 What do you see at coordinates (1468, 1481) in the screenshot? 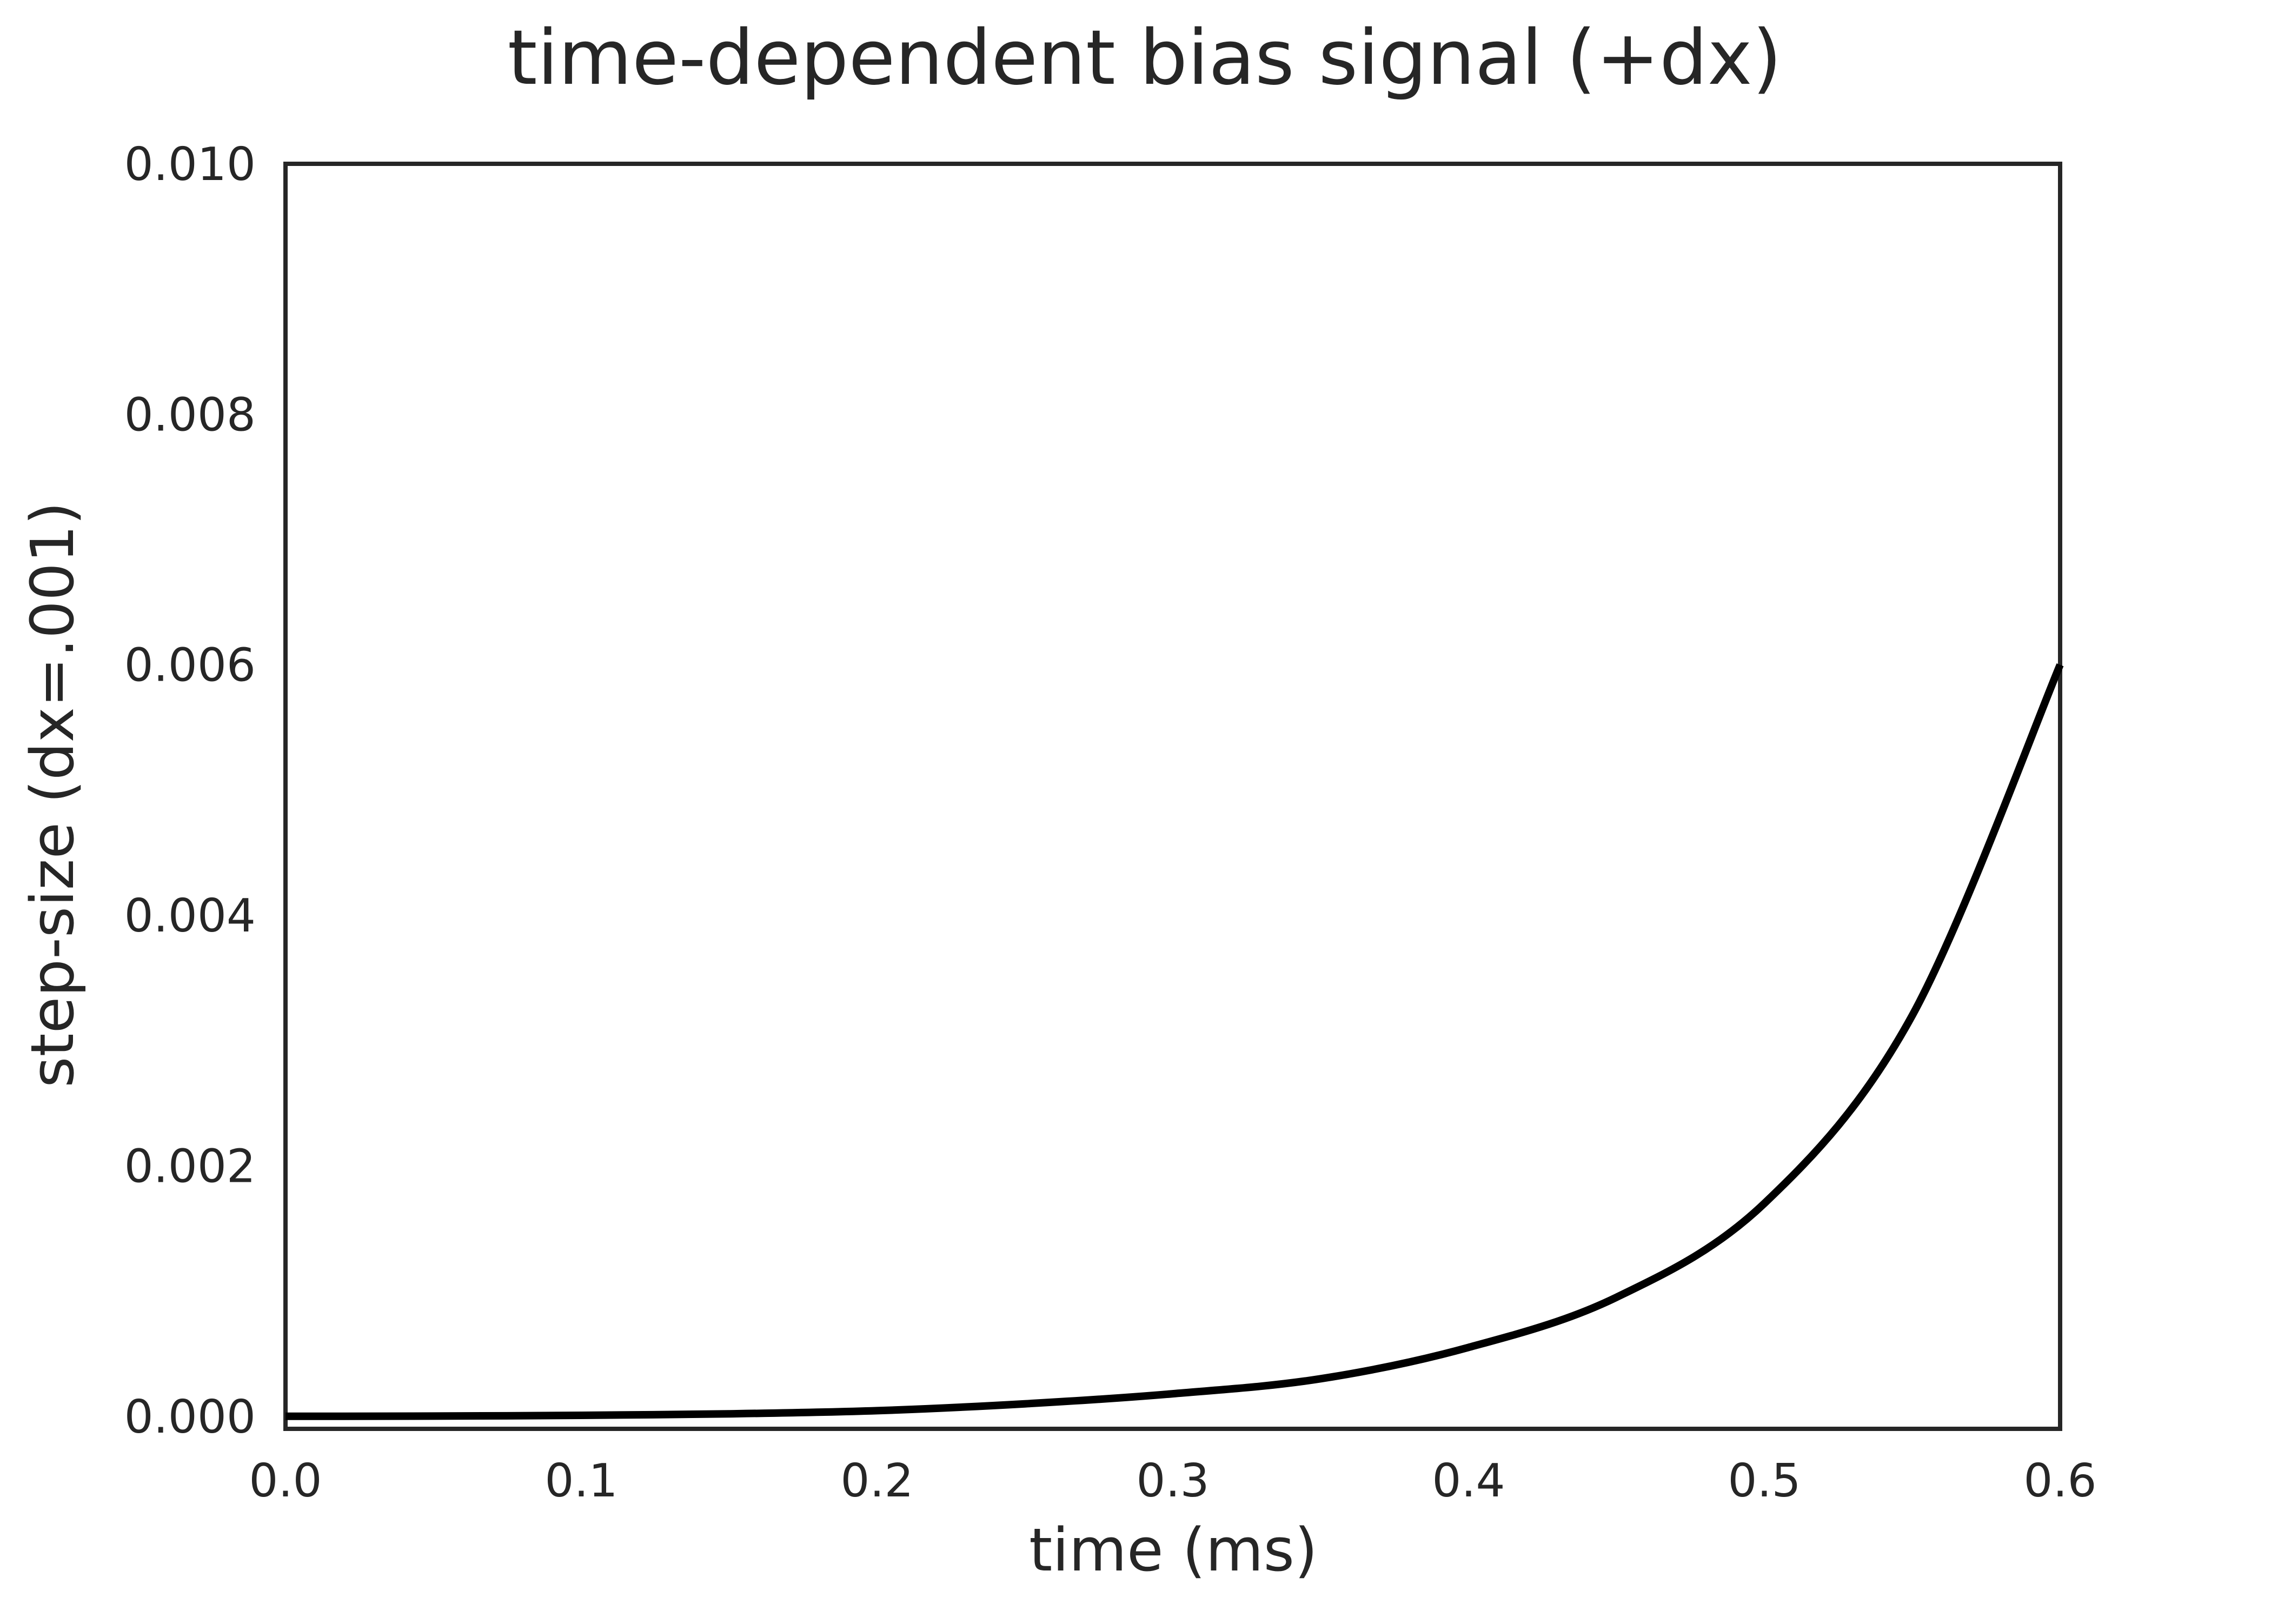
I see `x-tick-label: 0.4` at bounding box center [1468, 1481].